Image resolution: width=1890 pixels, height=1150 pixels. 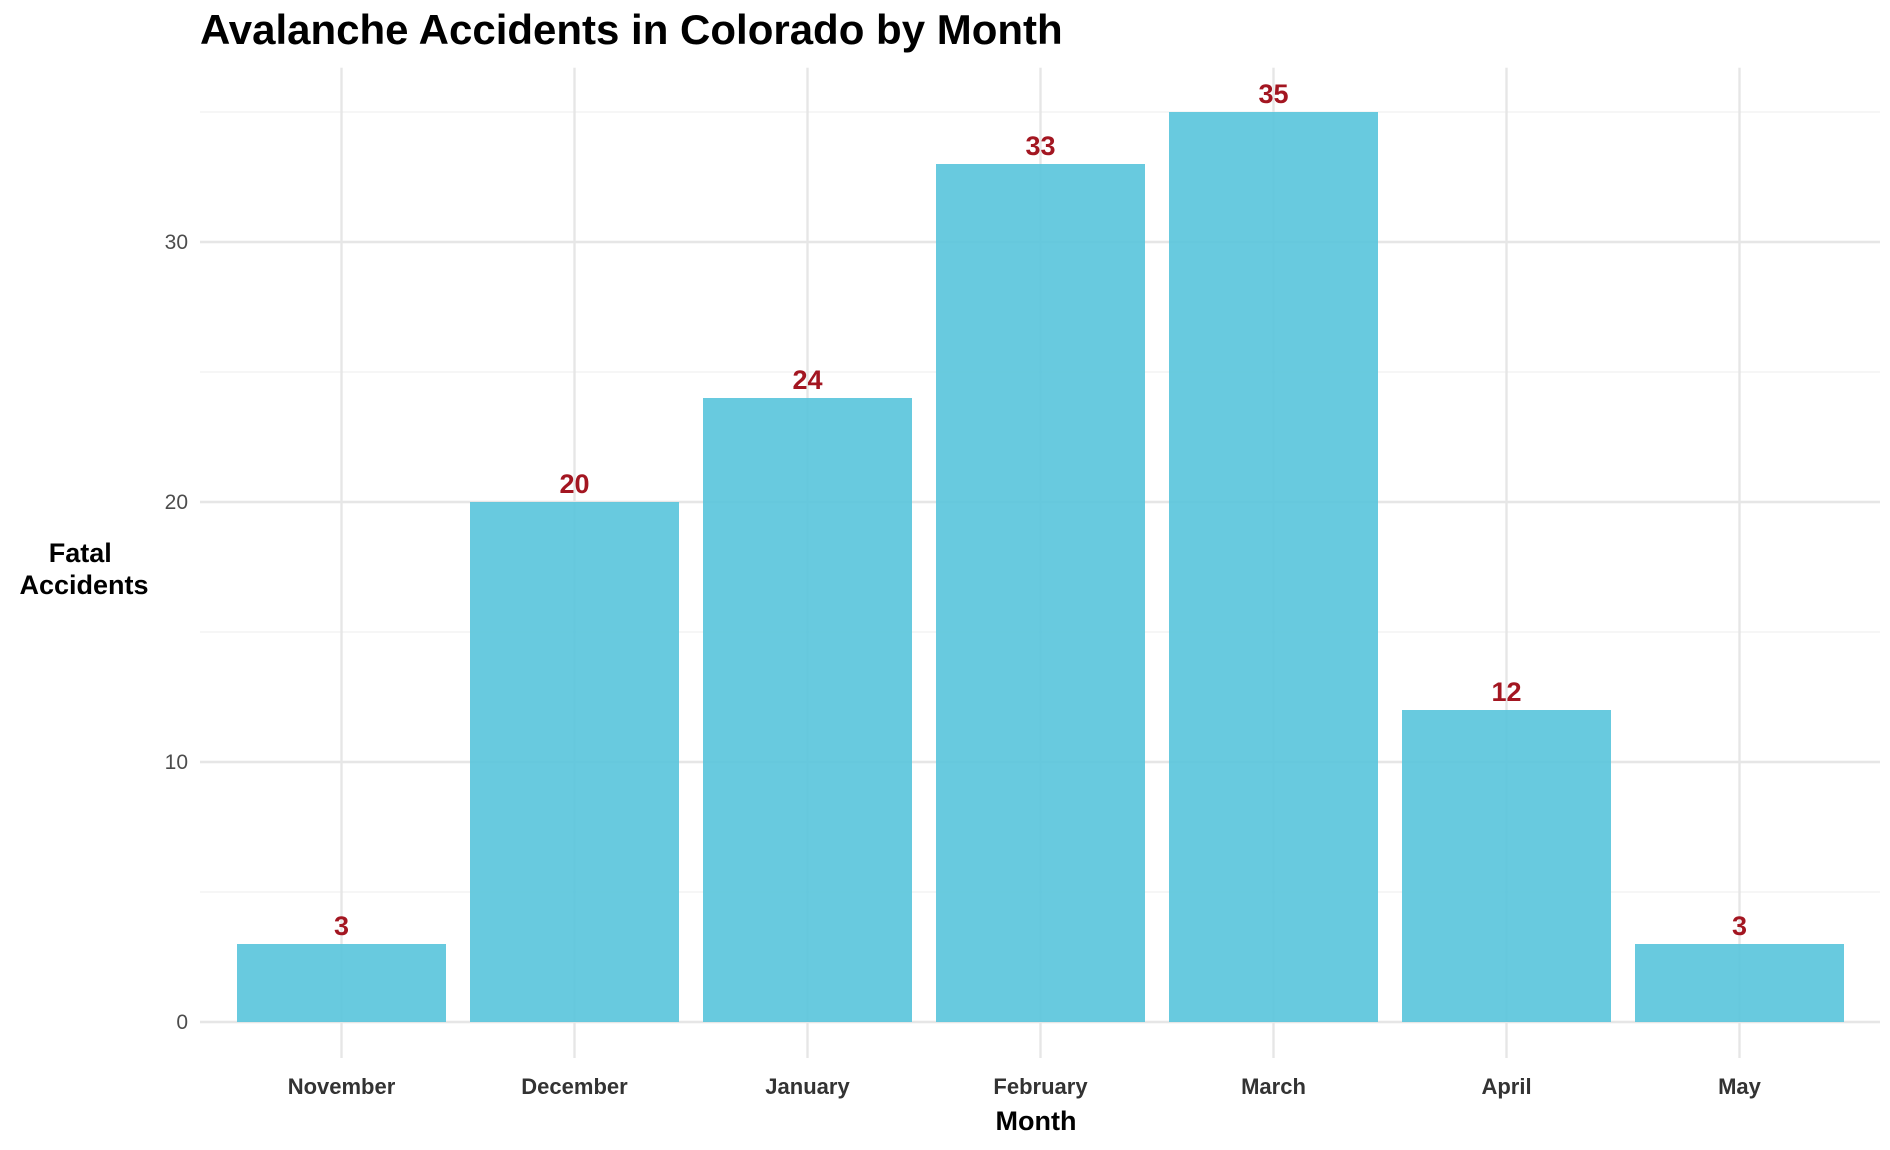 What do you see at coordinates (1273, 1086) in the screenshot?
I see `x-tick-label-march: March` at bounding box center [1273, 1086].